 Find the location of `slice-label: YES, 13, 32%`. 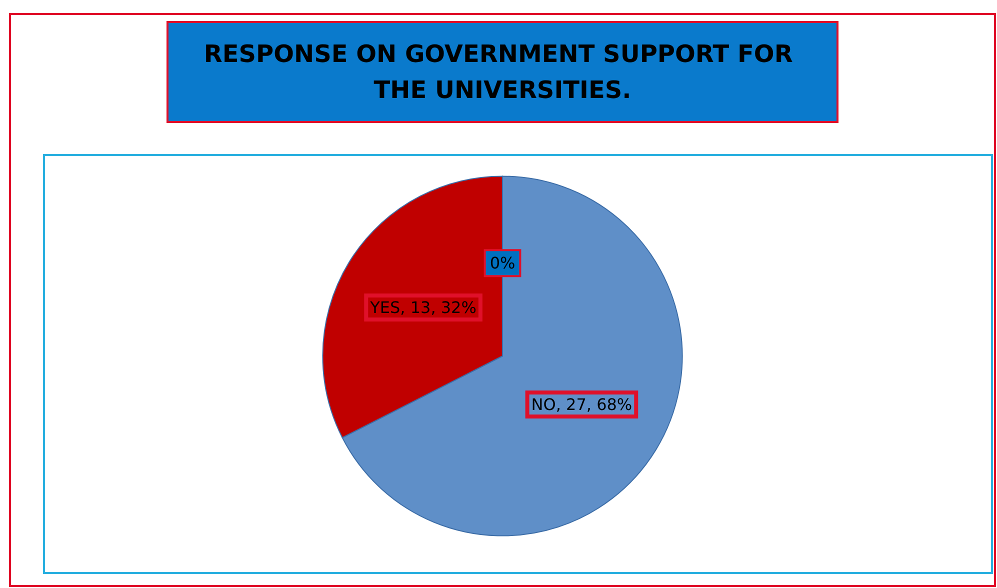

slice-label: YES, 13, 32% is located at coordinates (422, 307).